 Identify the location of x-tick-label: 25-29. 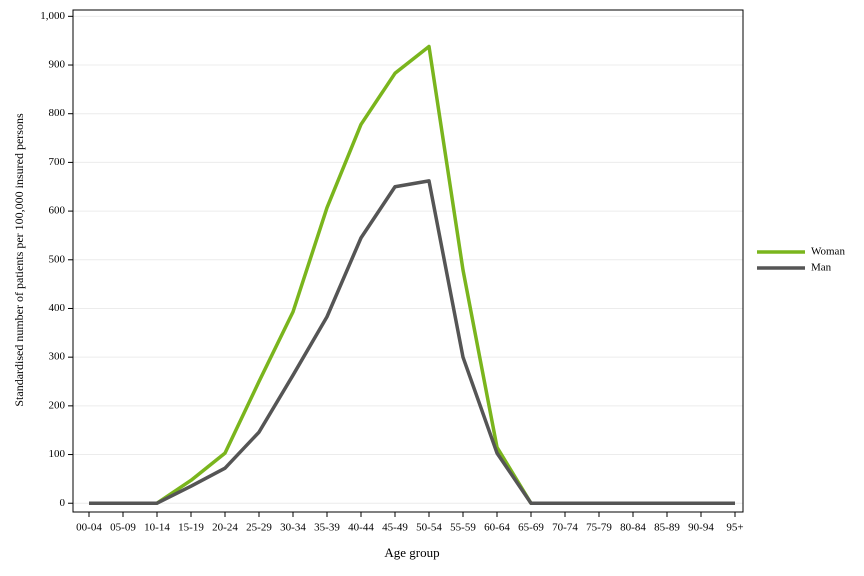
(259, 528).